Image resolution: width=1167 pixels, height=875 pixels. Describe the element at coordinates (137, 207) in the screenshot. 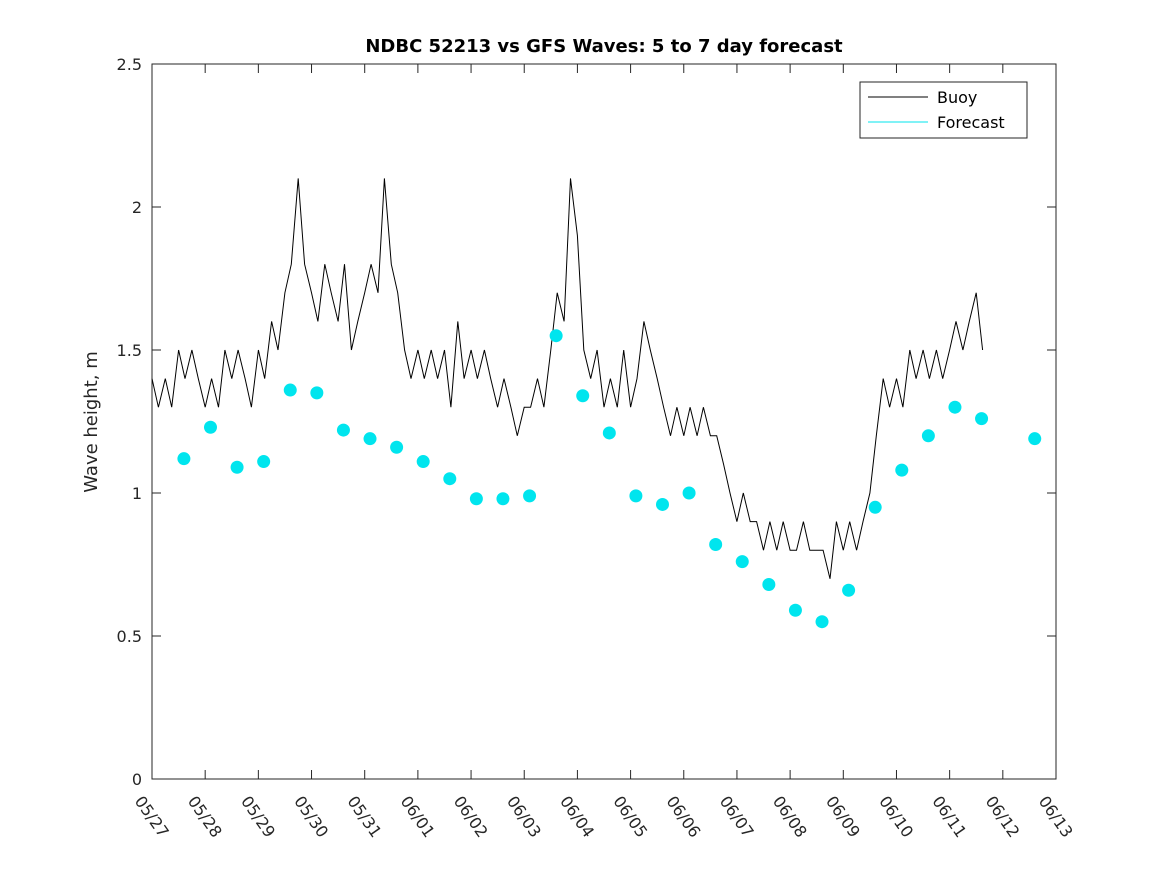

I see `y-tick-label: 2` at that location.